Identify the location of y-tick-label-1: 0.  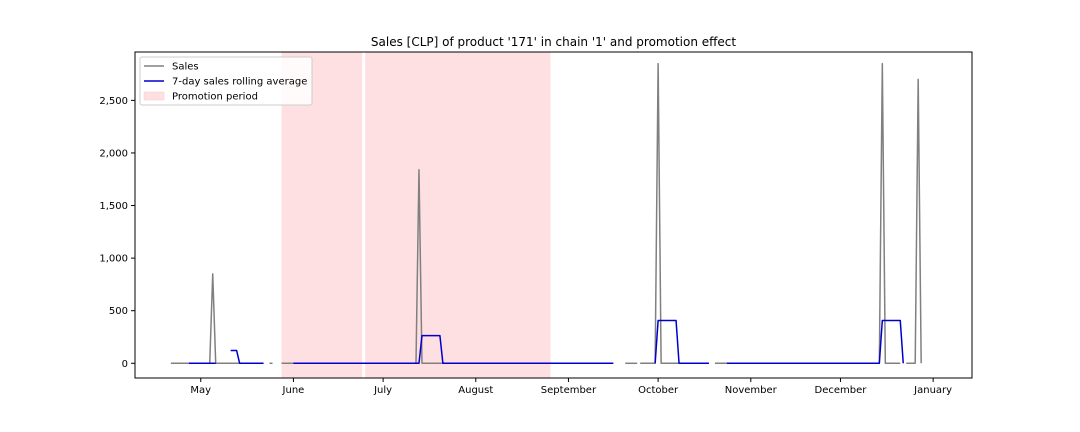
(125, 364).